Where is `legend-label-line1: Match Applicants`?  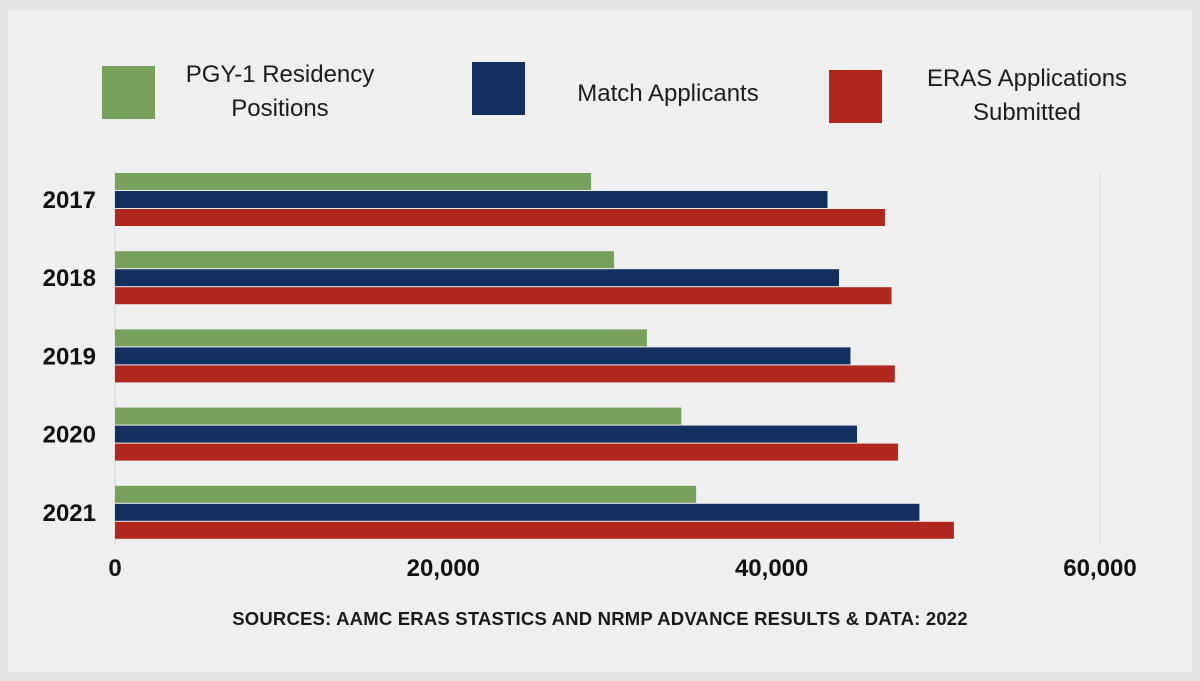 legend-label-line1: Match Applicants is located at coordinates (668, 93).